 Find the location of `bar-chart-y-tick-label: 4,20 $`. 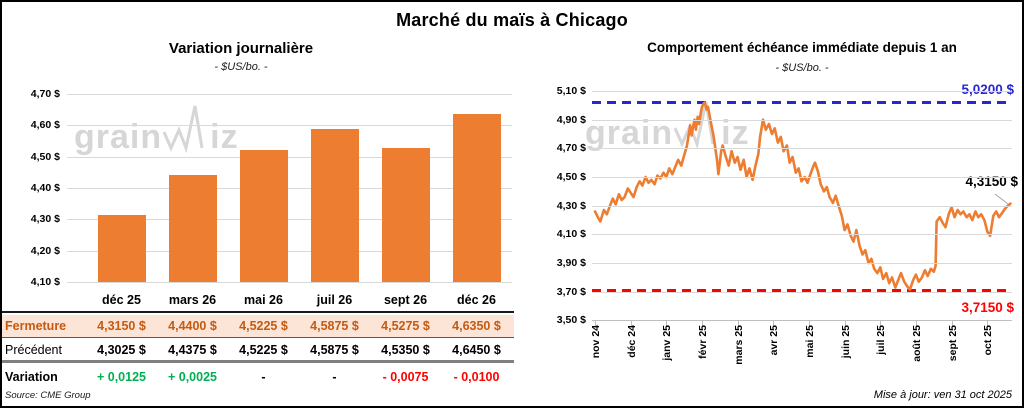

bar-chart-y-tick-label: 4,20 $ is located at coordinates (45, 250).